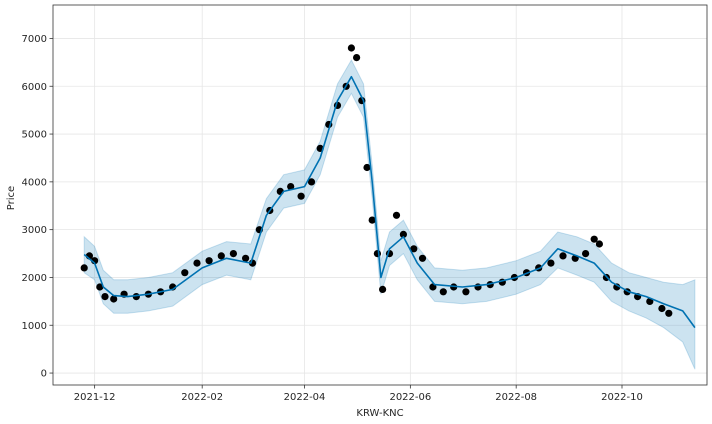 The height and width of the screenshot is (424, 712). Describe the element at coordinates (11, 198) in the screenshot. I see `y-axis-title: Price` at that location.